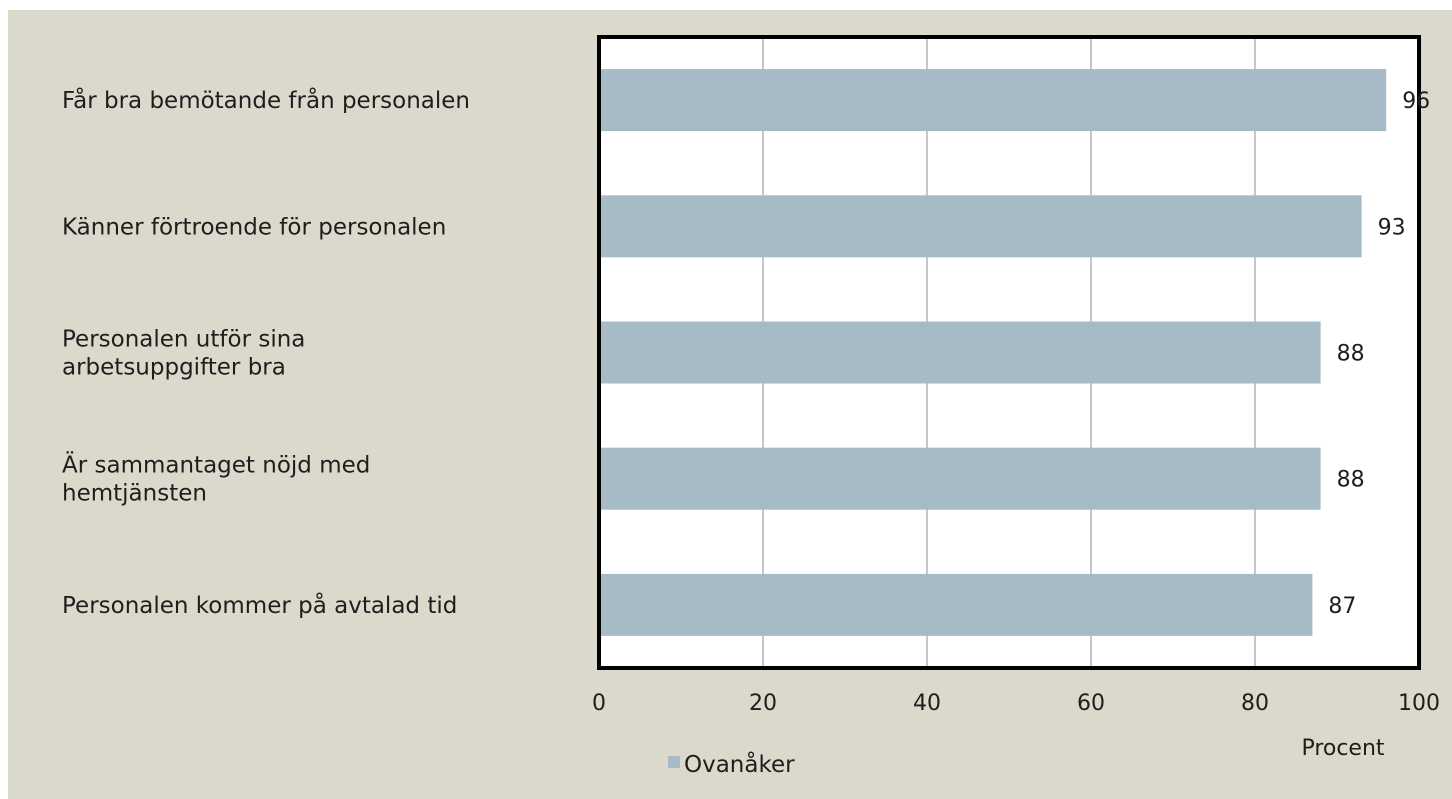  I want to click on category-label: hemtjänsten, so click(134, 494).